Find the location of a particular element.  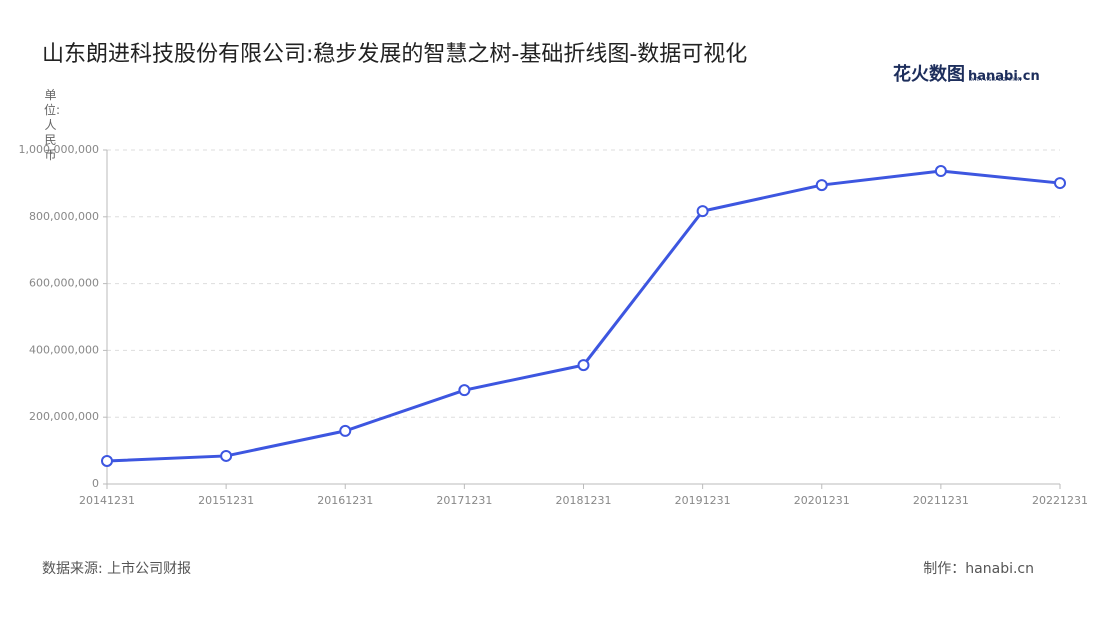

y-axis-label: 单位:人民币 is located at coordinates (52, 125).